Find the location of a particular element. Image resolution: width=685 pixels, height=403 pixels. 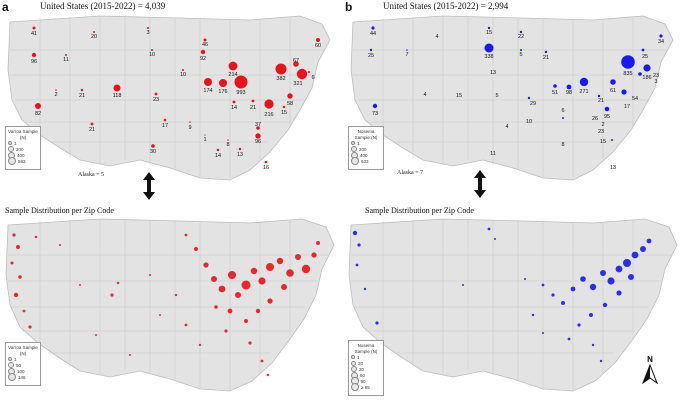

legend-value: 90 is located at coordinates (363, 381).